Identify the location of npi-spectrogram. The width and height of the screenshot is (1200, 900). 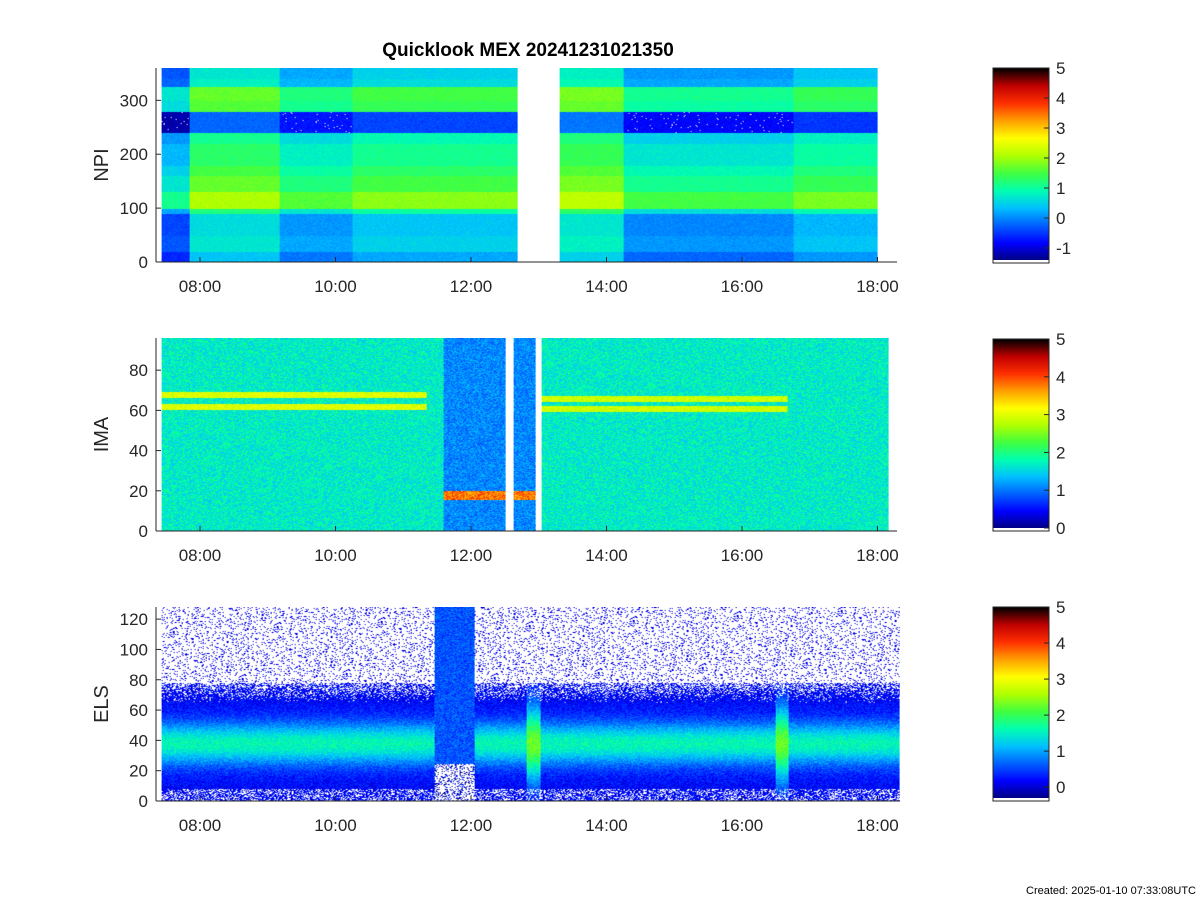
(519, 165).